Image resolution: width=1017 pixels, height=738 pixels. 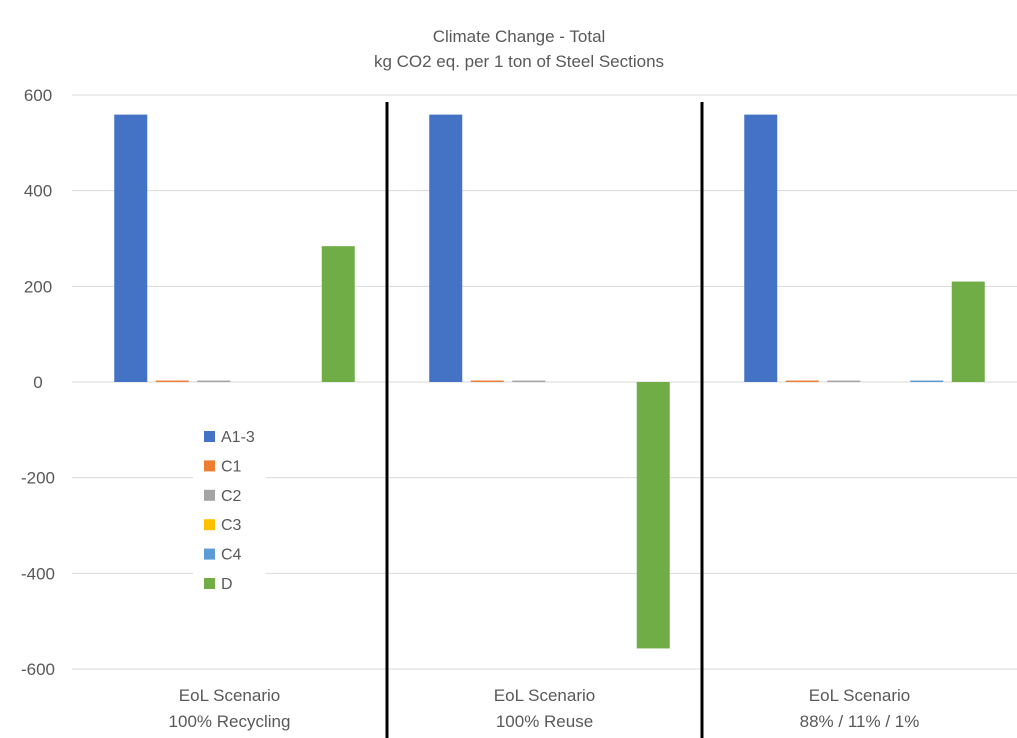 What do you see at coordinates (487, 381) in the screenshot?
I see `bar-C1-cat2` at bounding box center [487, 381].